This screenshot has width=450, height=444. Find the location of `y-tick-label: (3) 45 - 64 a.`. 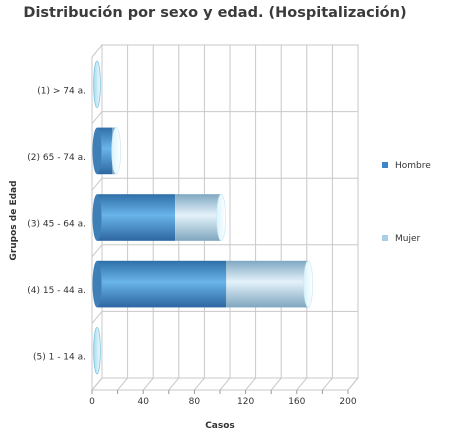

y-tick-label: (3) 45 - 64 a. is located at coordinates (56, 225).